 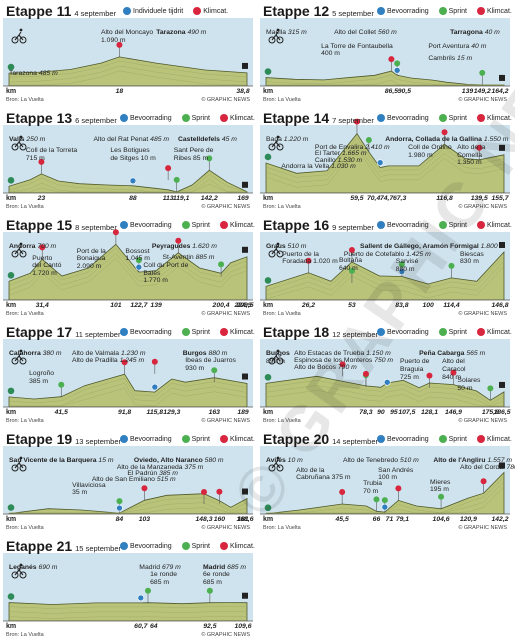 What do you see at coordinates (127, 33) in the screenshot?
I see `place-name: Alto del Moncayo` at bounding box center [127, 33].